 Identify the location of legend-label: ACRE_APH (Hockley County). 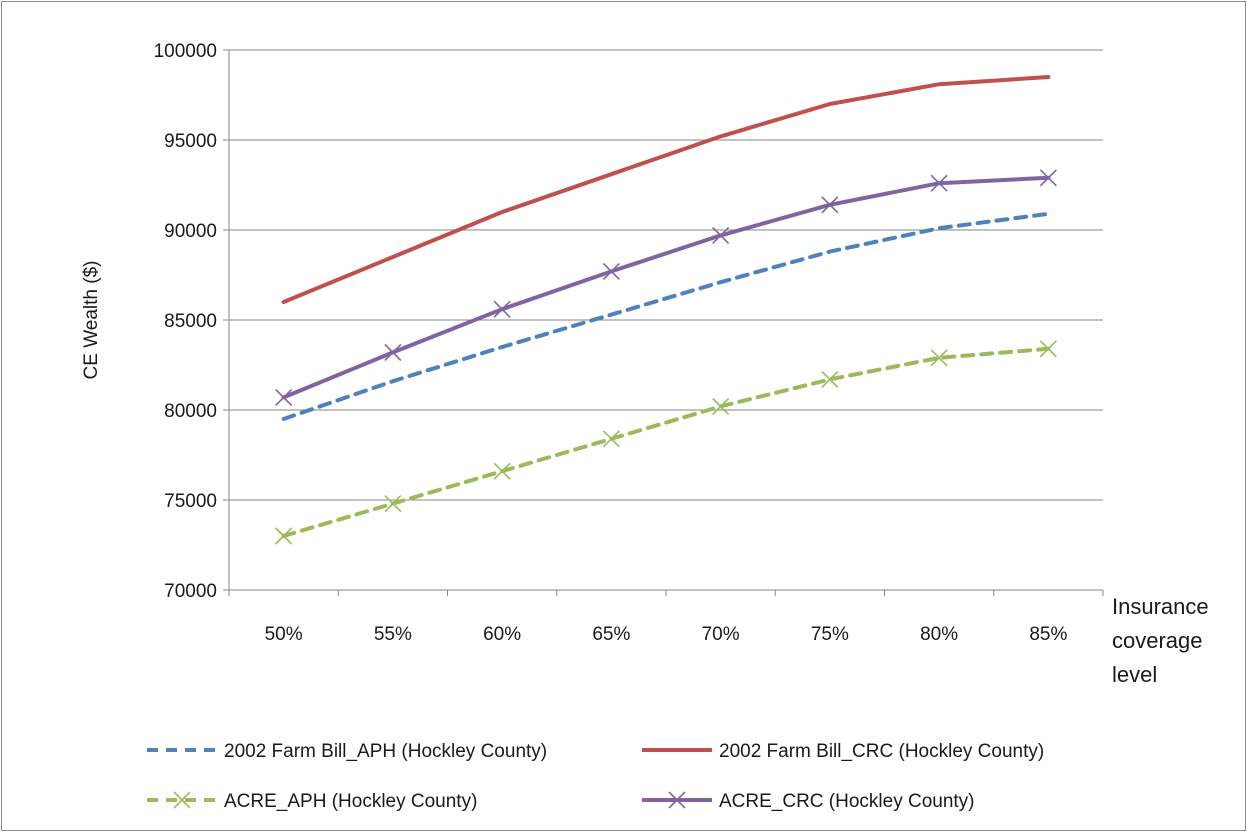
(350, 801).